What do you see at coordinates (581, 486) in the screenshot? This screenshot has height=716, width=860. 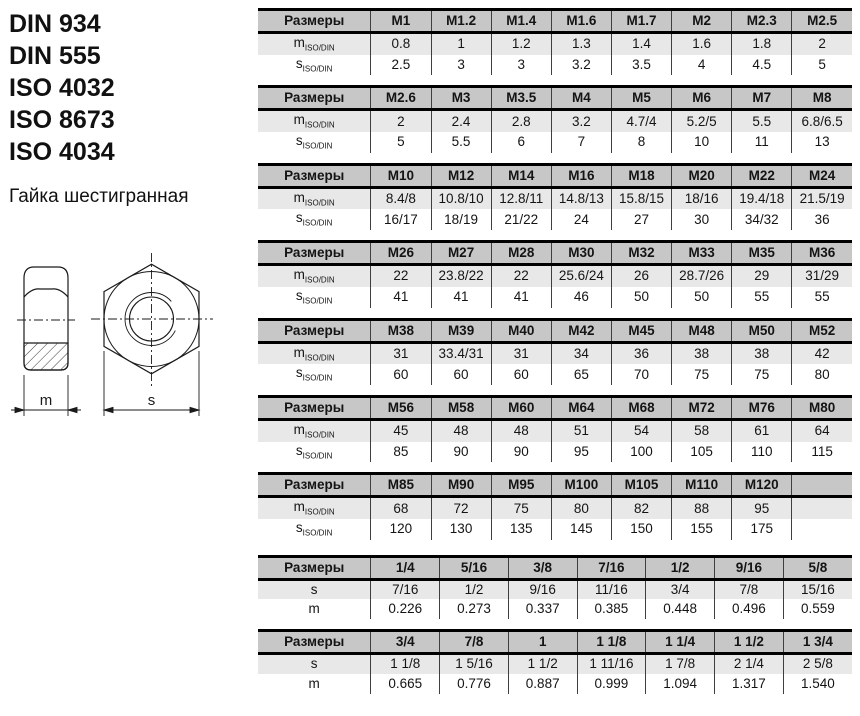 I see `size-header: M100` at bounding box center [581, 486].